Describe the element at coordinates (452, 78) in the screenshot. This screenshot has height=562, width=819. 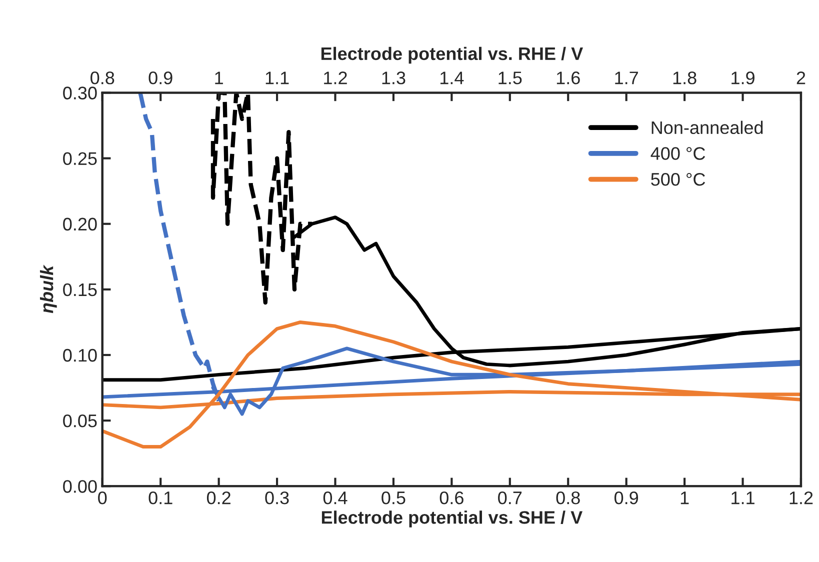
I see `x2-tick-label: 1.4` at that location.